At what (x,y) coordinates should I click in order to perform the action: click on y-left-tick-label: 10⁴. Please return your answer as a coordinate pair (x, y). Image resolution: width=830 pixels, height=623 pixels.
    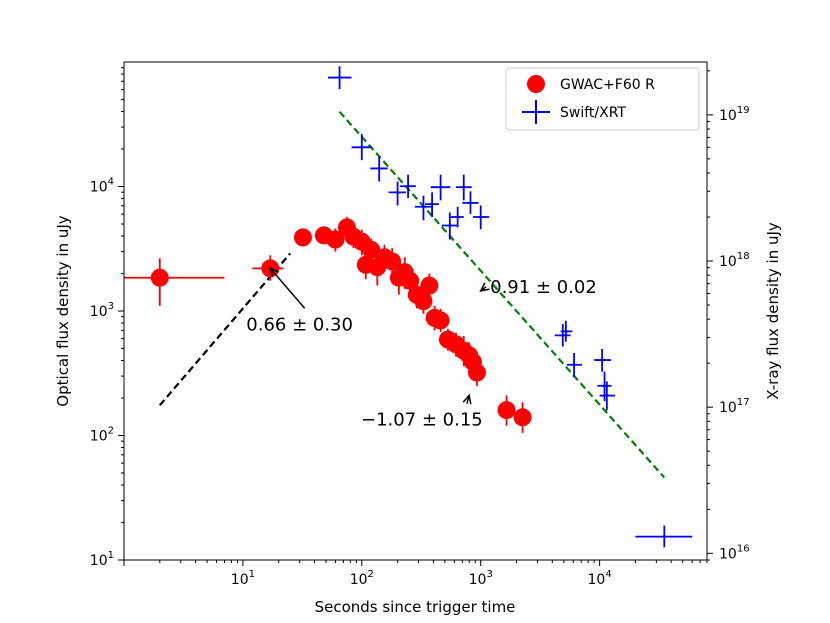
    Looking at the image, I should click on (102, 186).